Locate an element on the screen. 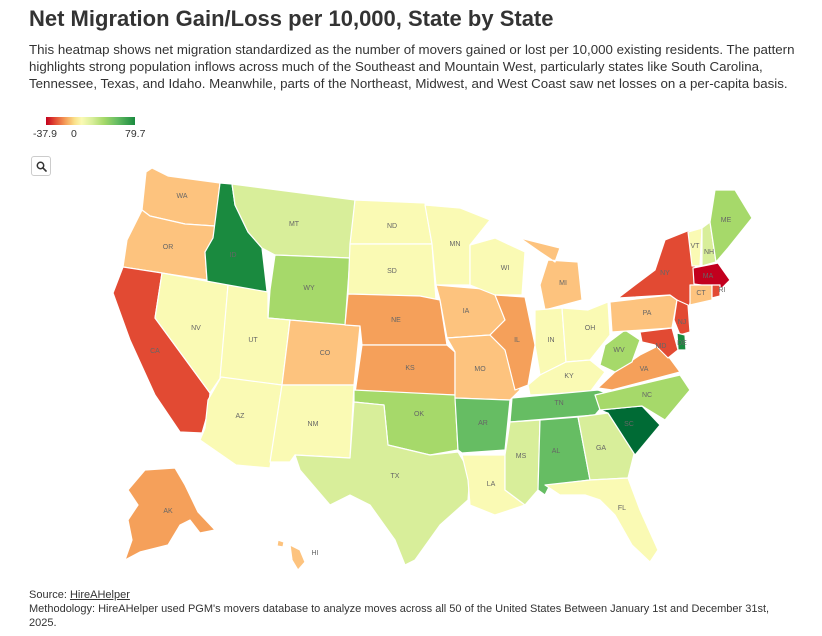 Image resolution: width=822 pixels, height=636 pixels. source-line: Source: HireAHelper is located at coordinates (409, 595).